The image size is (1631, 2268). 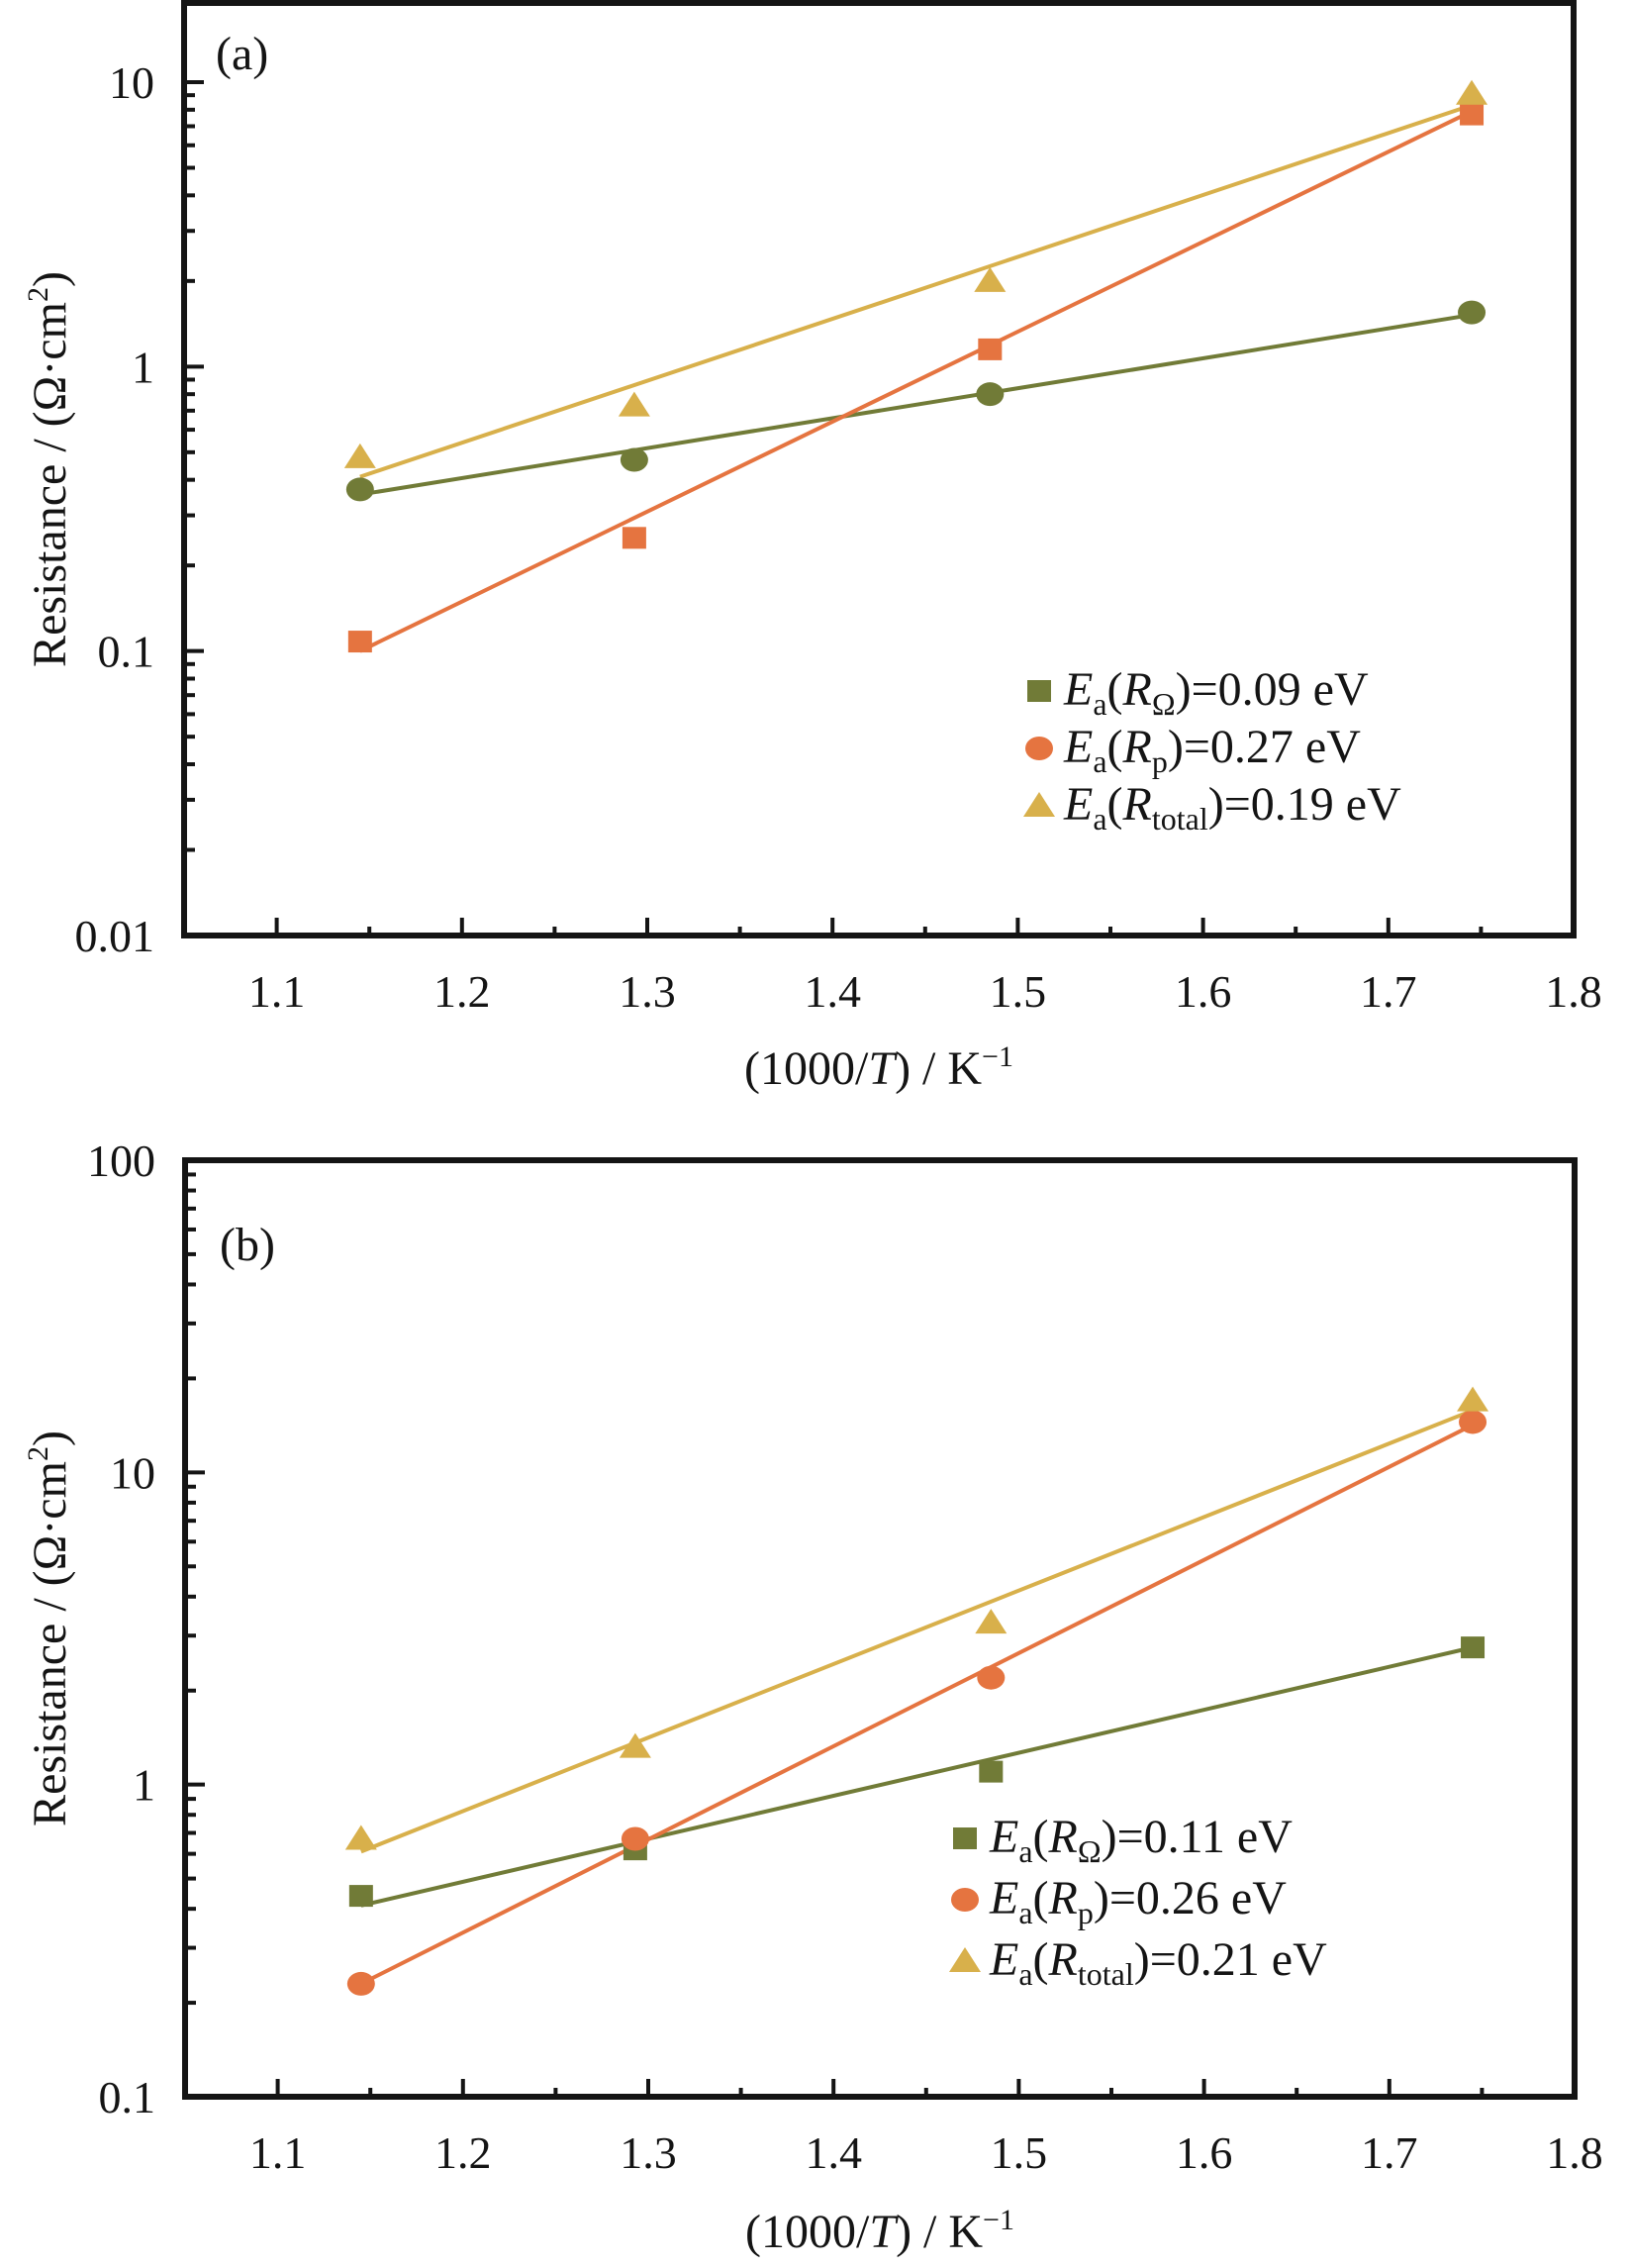 What do you see at coordinates (1212, 750) in the screenshot?
I see `legend-label: Ea(Rp)=0.27 eV` at bounding box center [1212, 750].